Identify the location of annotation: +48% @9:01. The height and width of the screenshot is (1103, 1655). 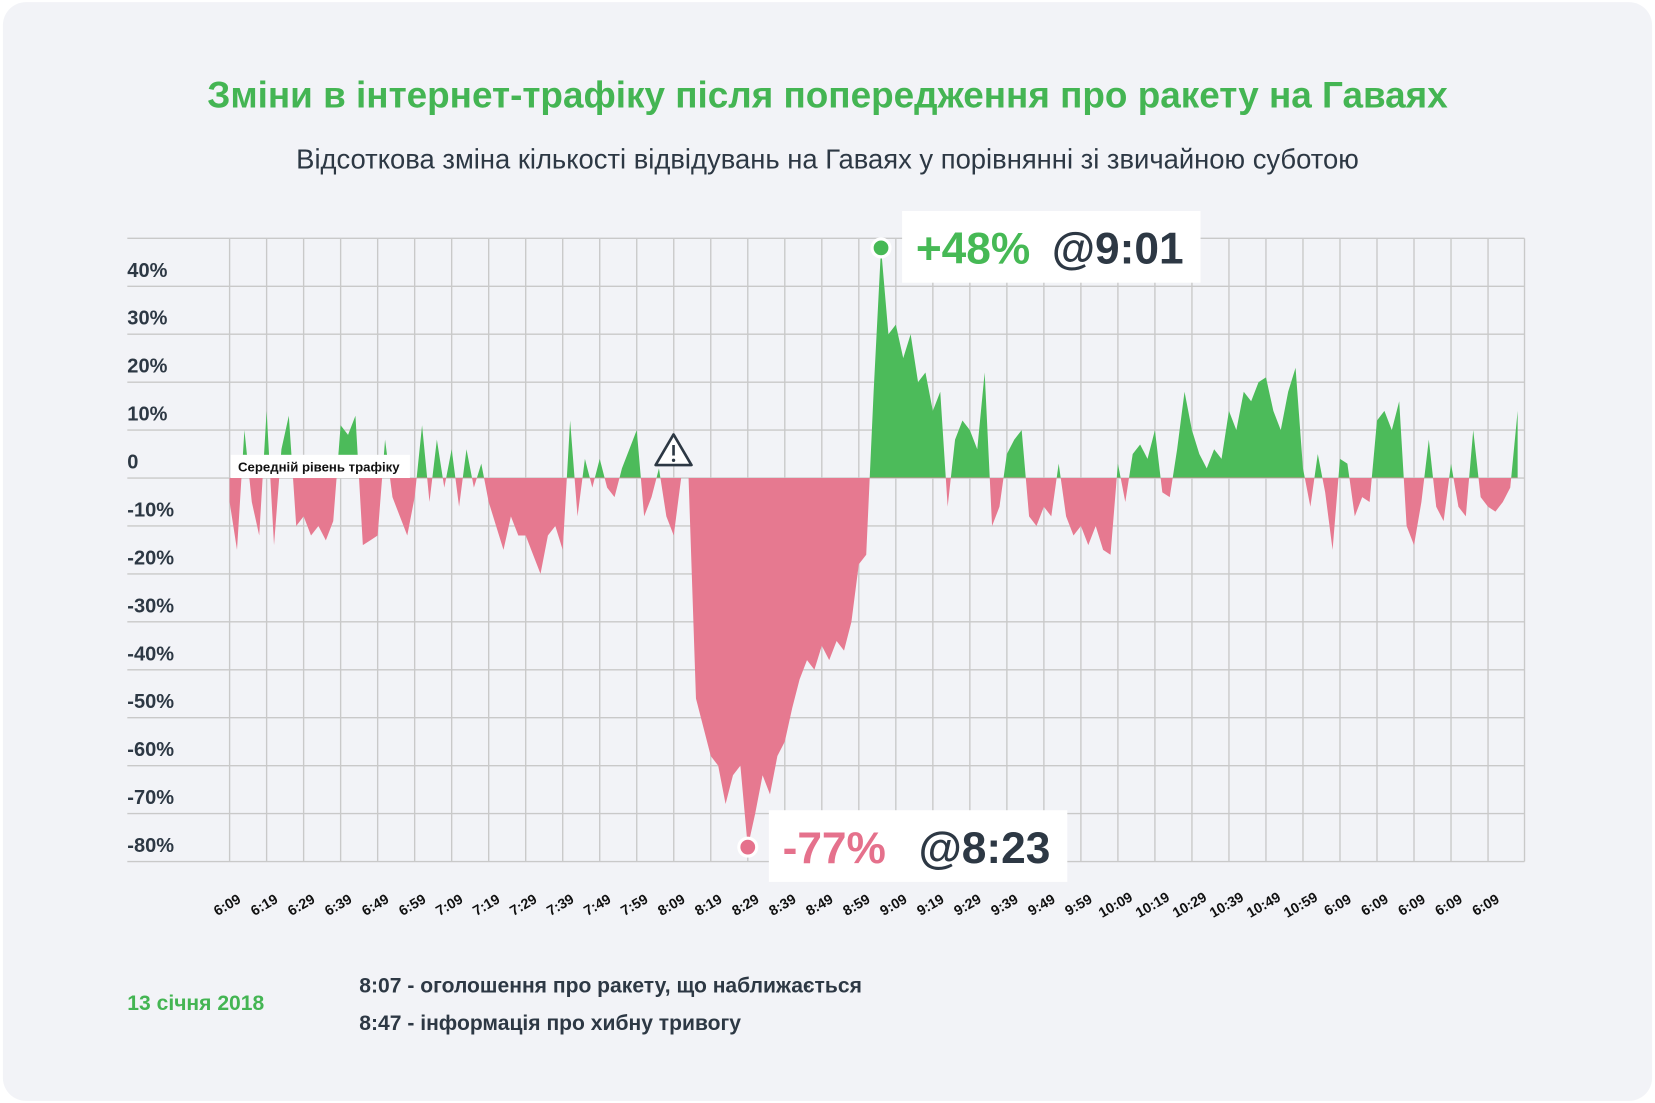
(1035, 246).